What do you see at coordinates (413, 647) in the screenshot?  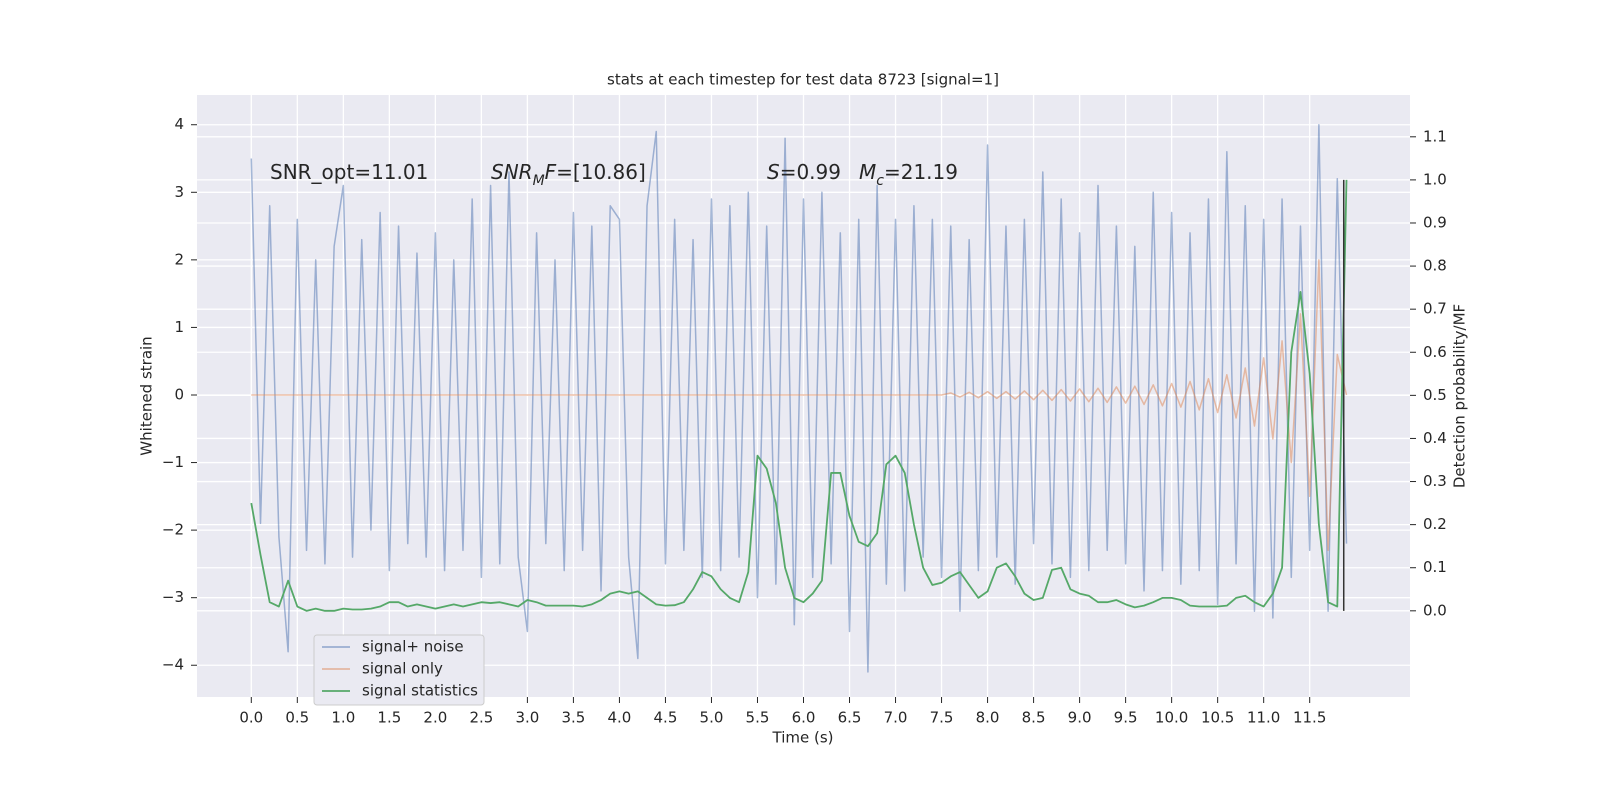 I see `legend-label: signal+ noise` at bounding box center [413, 647].